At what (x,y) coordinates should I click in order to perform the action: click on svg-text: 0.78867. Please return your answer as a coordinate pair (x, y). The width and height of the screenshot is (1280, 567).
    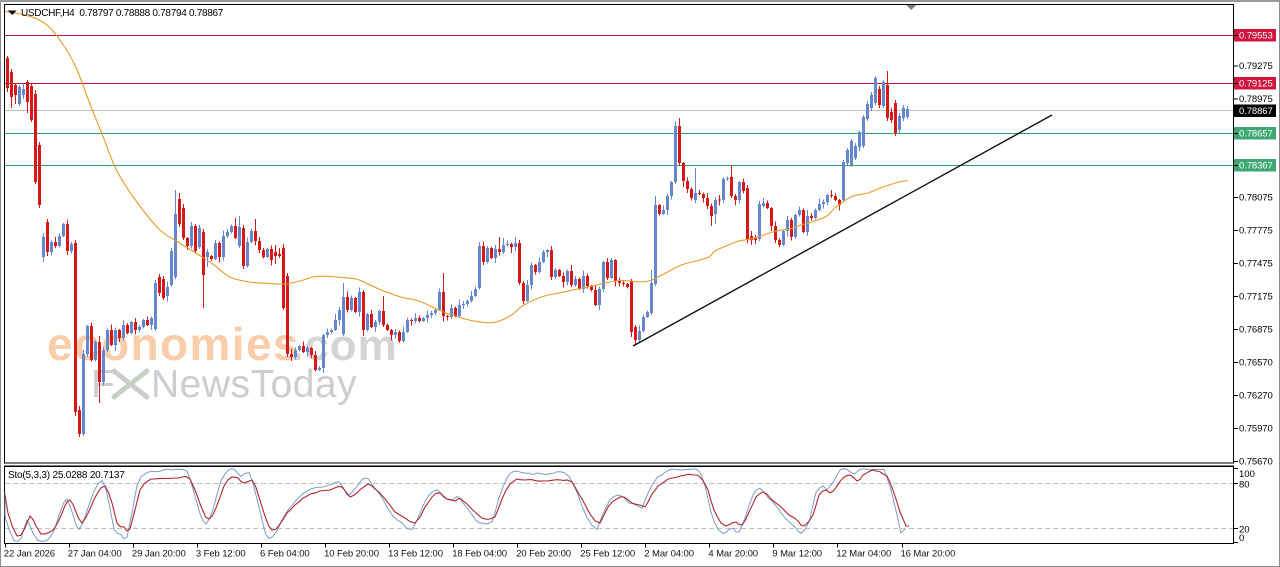
    Looking at the image, I should click on (1256, 111).